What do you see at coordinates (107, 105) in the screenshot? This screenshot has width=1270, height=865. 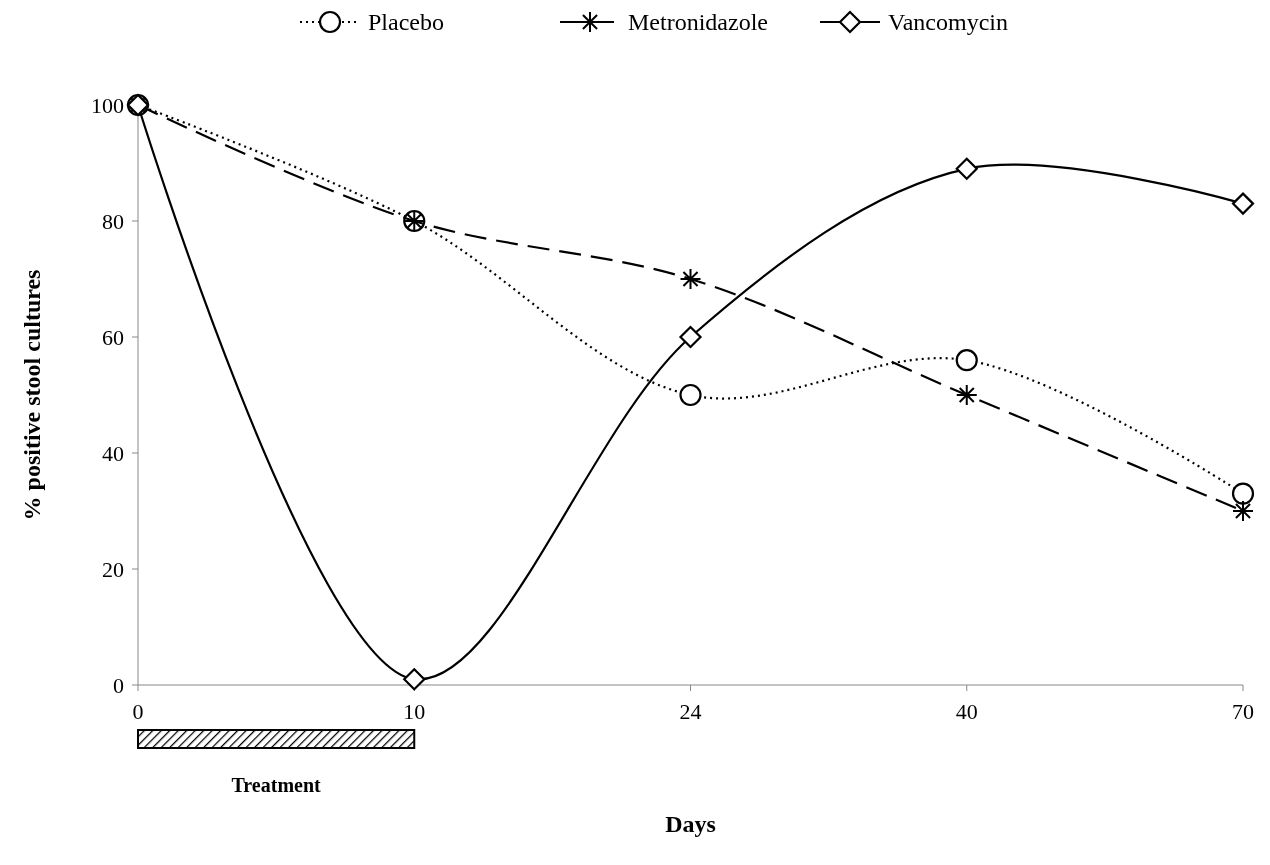 I see `y-tick-label: 100` at bounding box center [107, 105].